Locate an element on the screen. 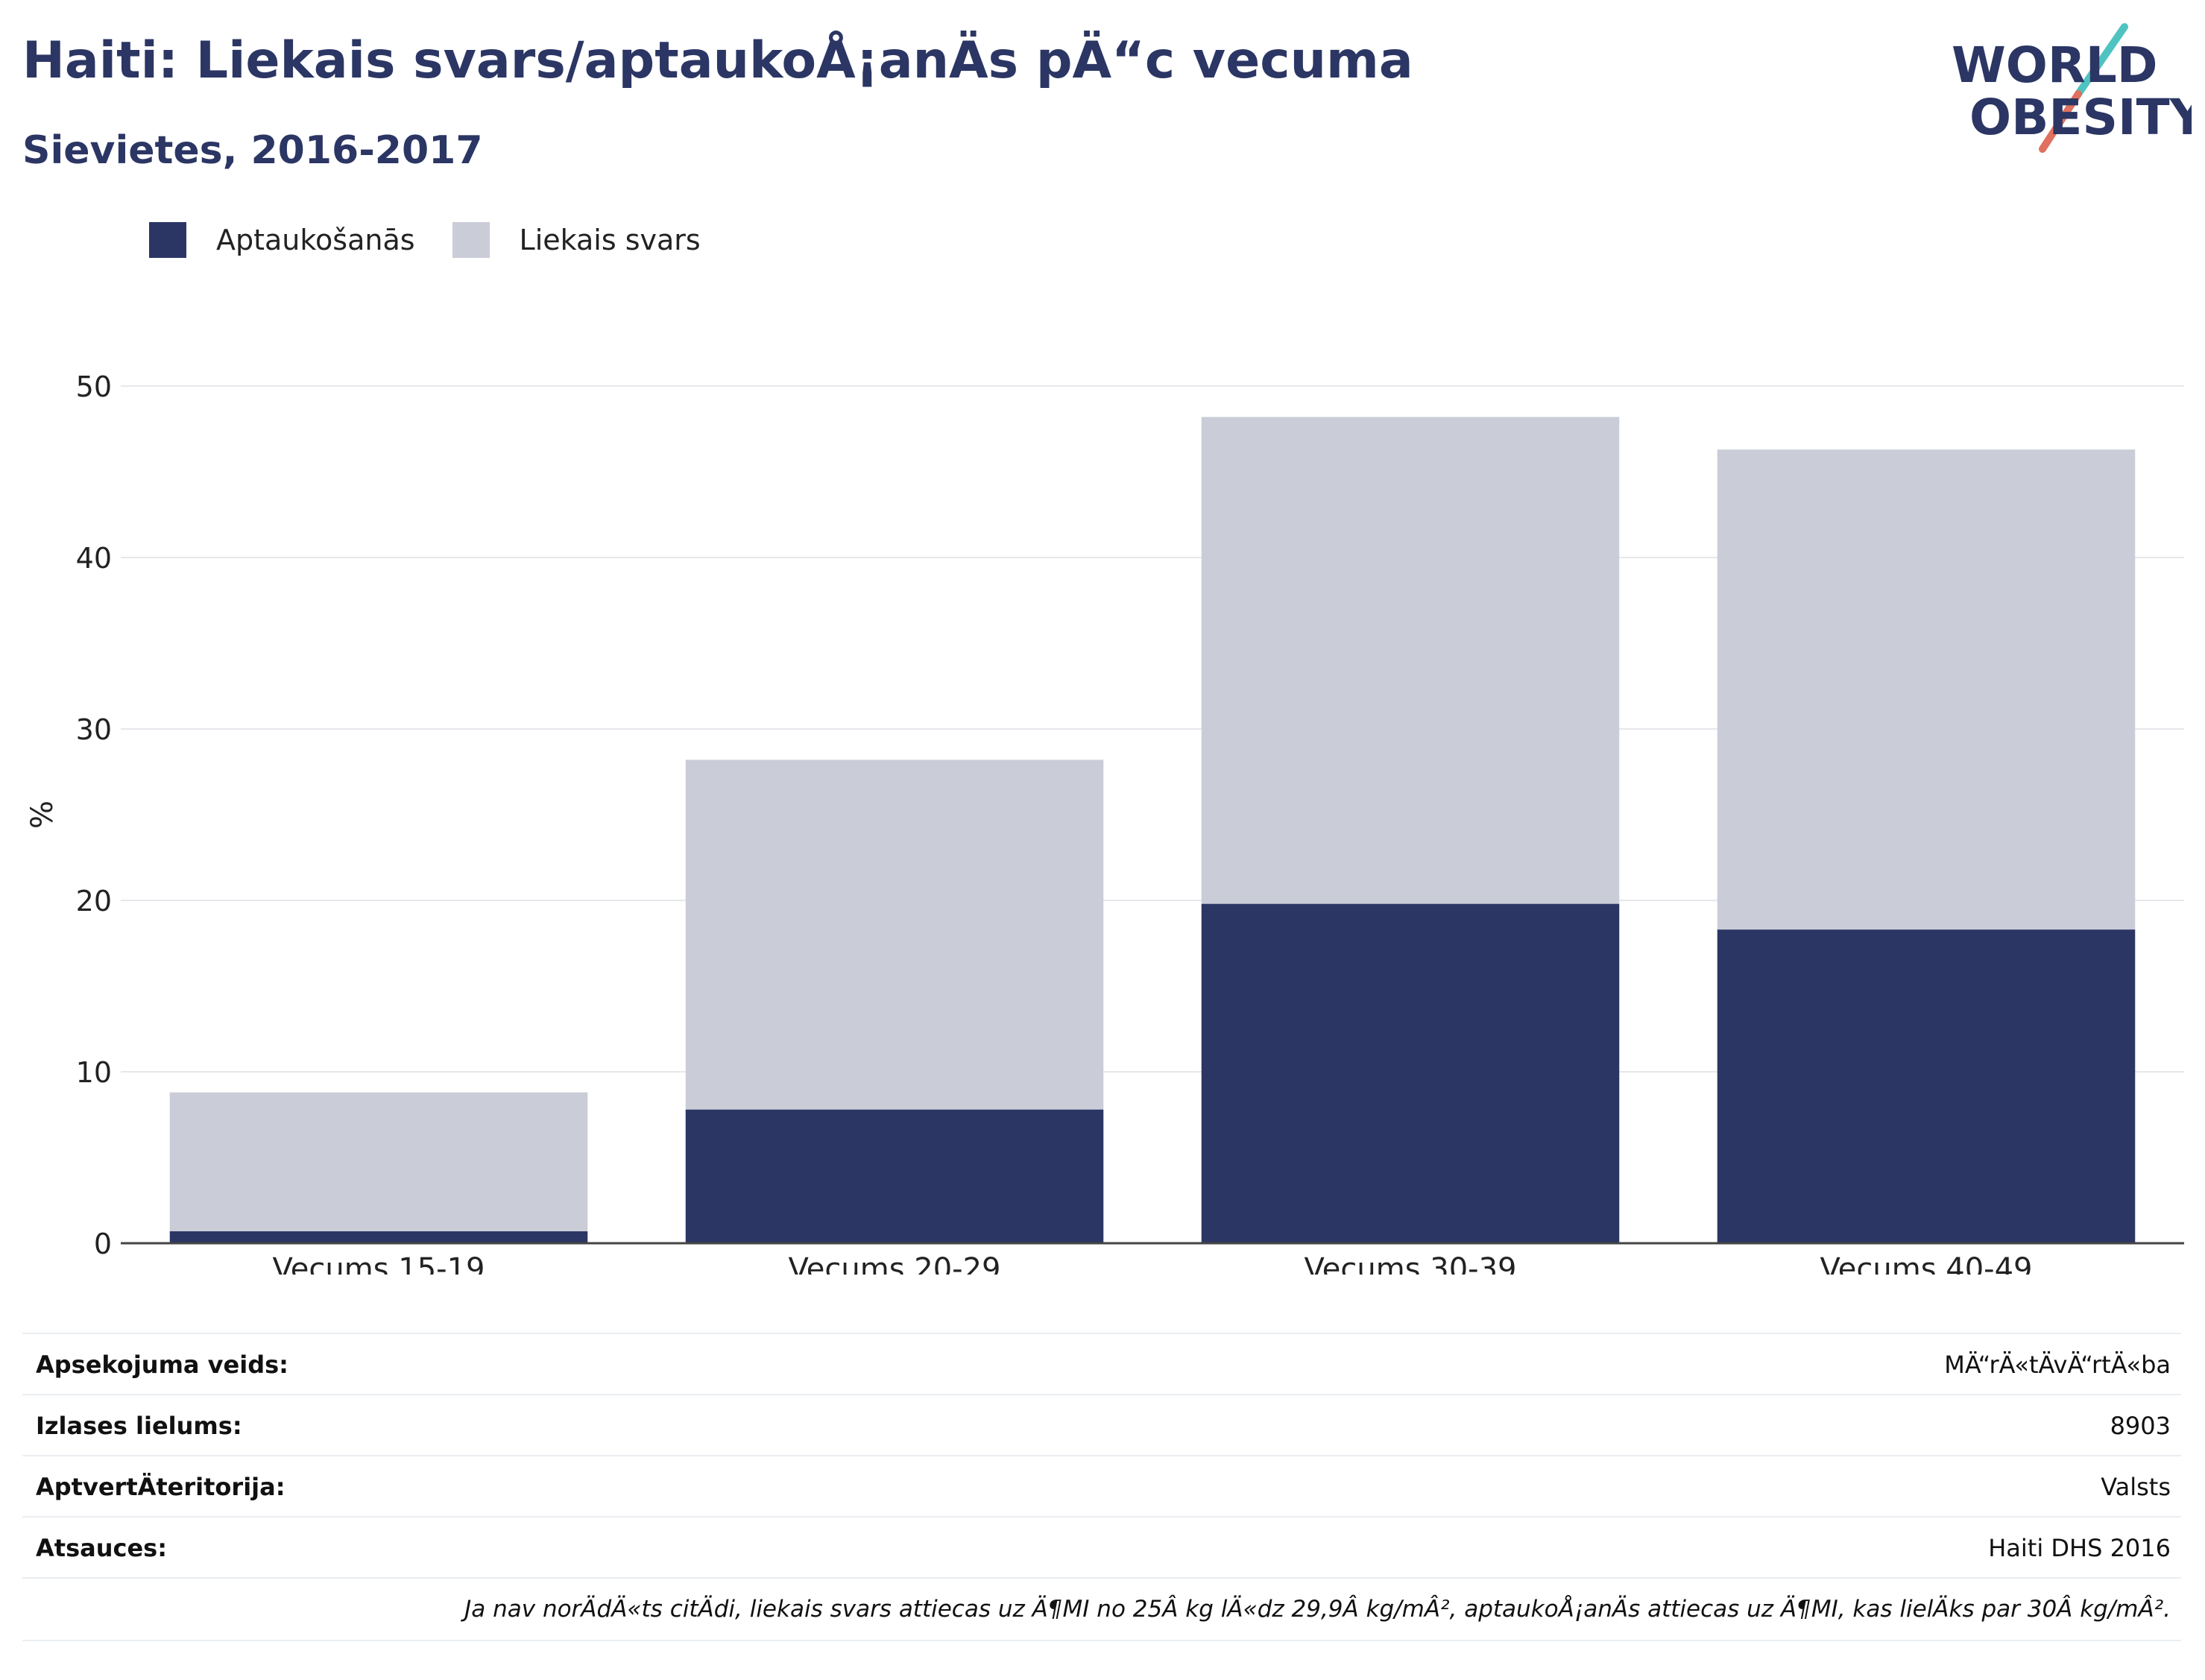 This screenshot has height=1680, width=2205. metadata-value: MÄ“rÄ«tÄvÄ“rtÄ«ba is located at coordinates (2057, 1365).